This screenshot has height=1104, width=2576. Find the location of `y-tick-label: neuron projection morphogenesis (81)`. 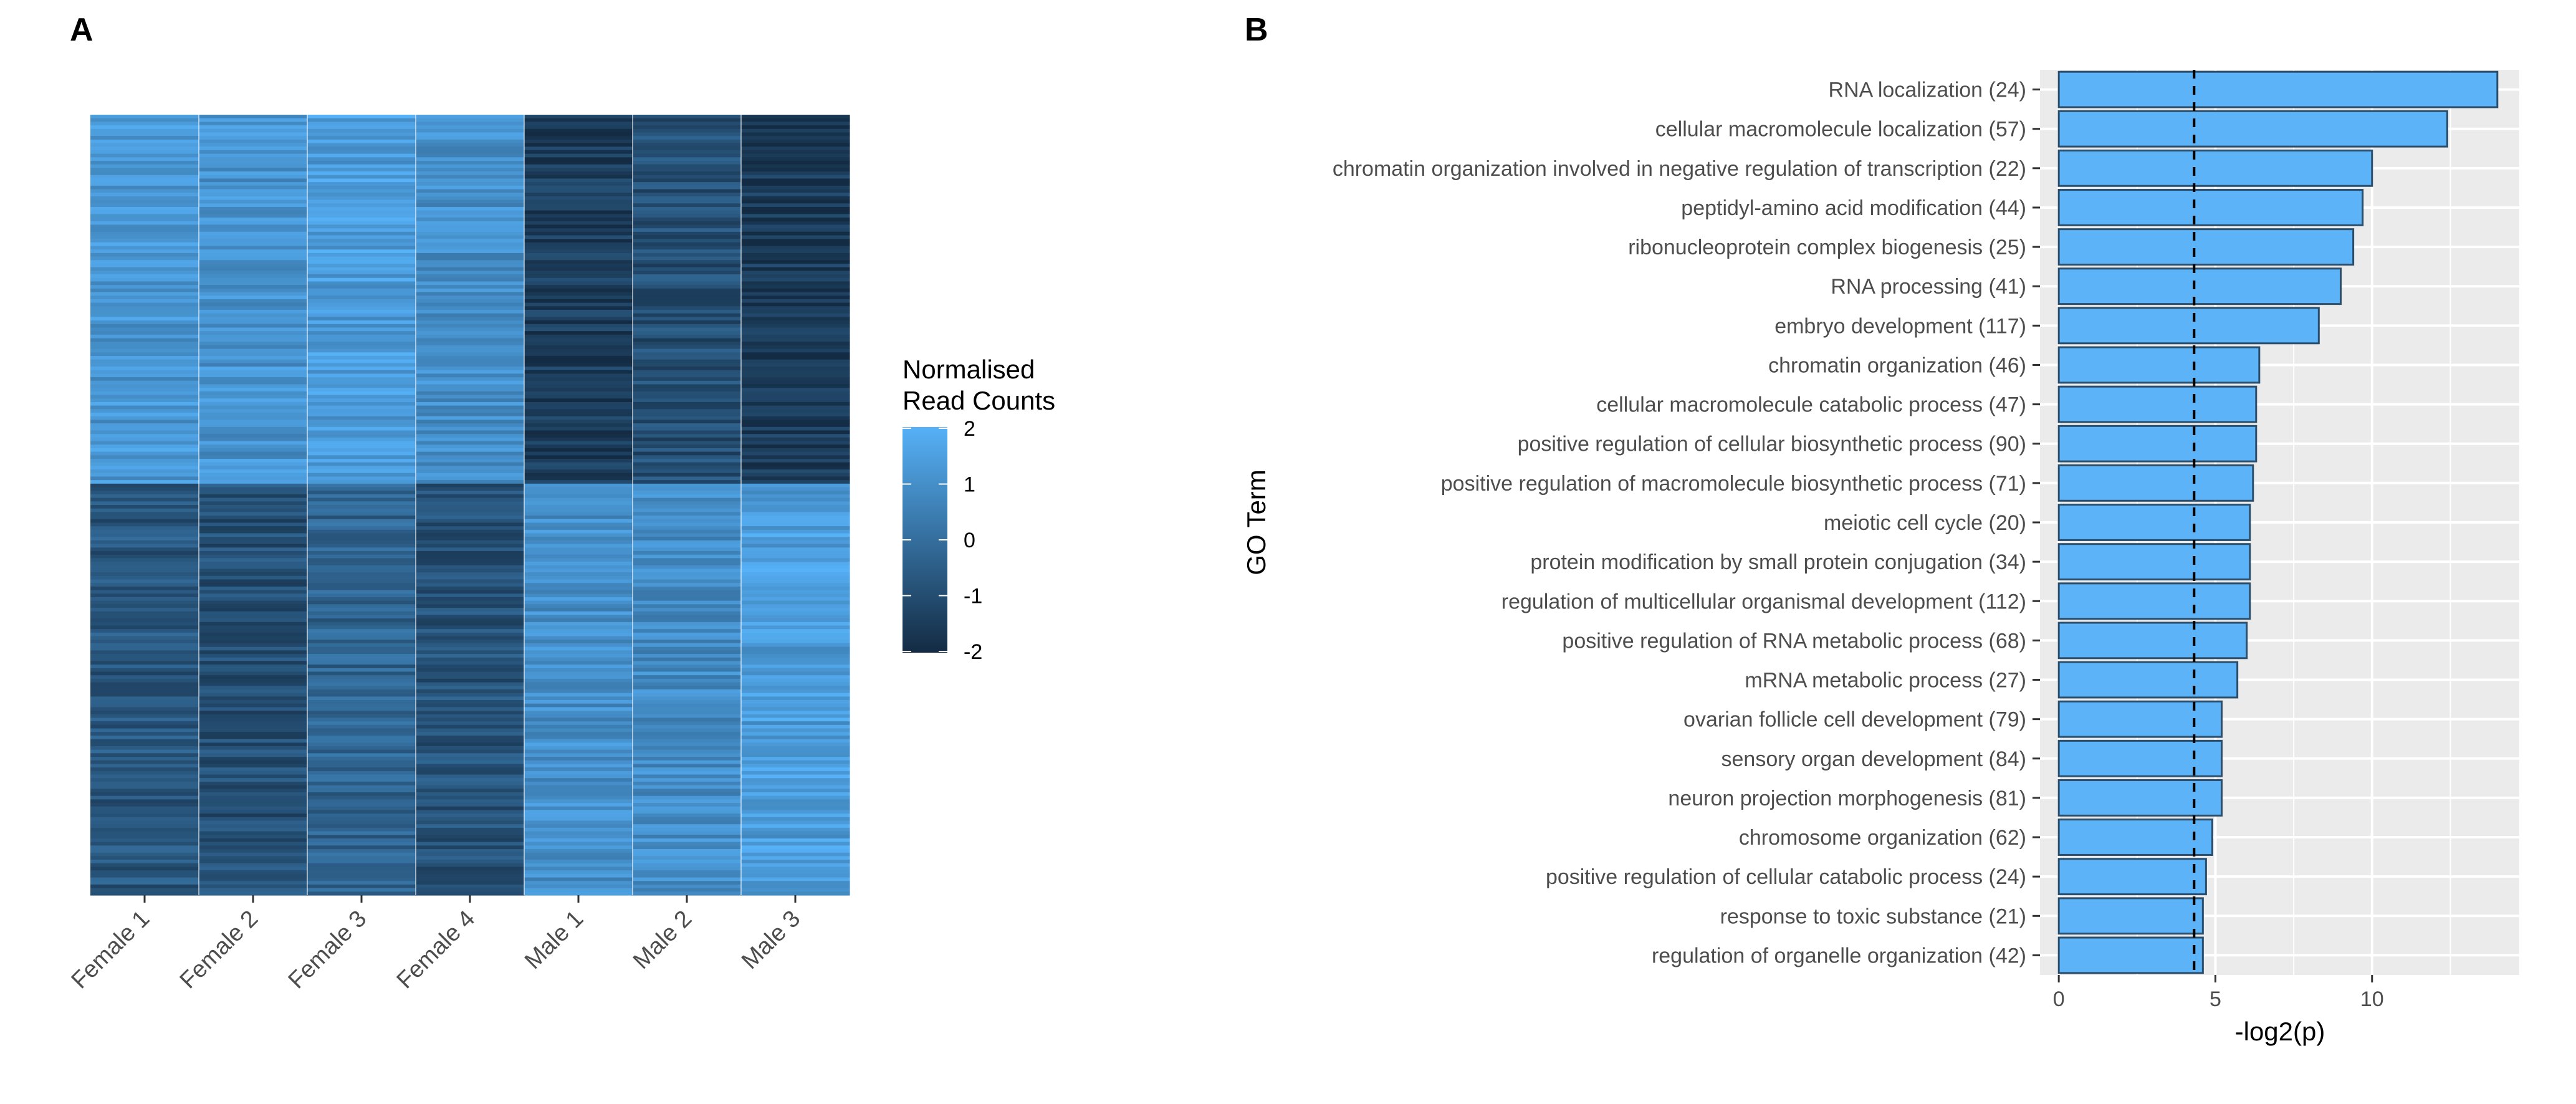

y-tick-label: neuron projection morphogenesis (81) is located at coordinates (1847, 799).